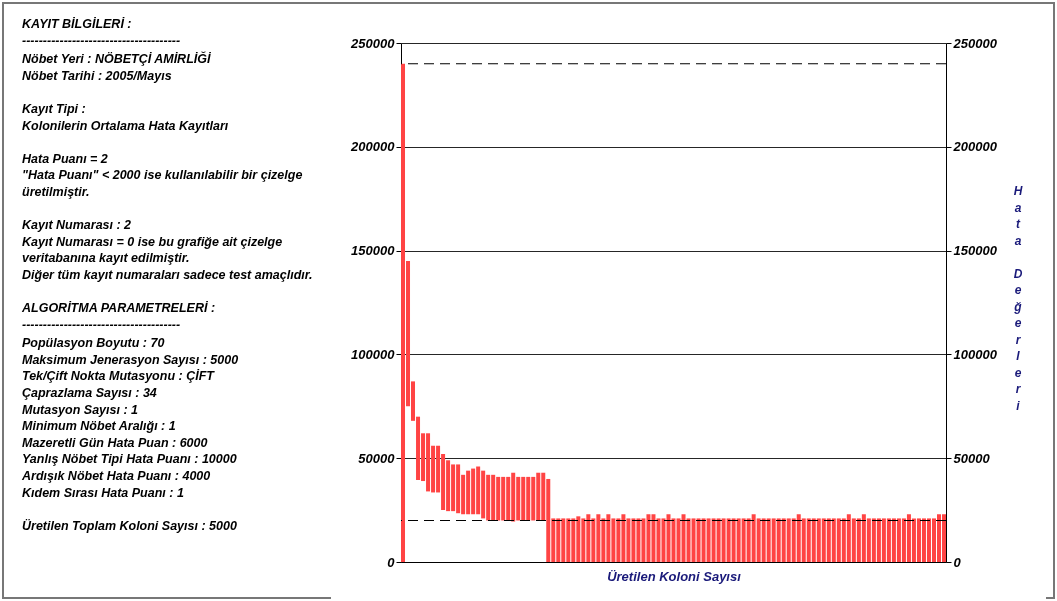 The image size is (1057, 601). I want to click on y2-tick-label: 150000, so click(975, 251).